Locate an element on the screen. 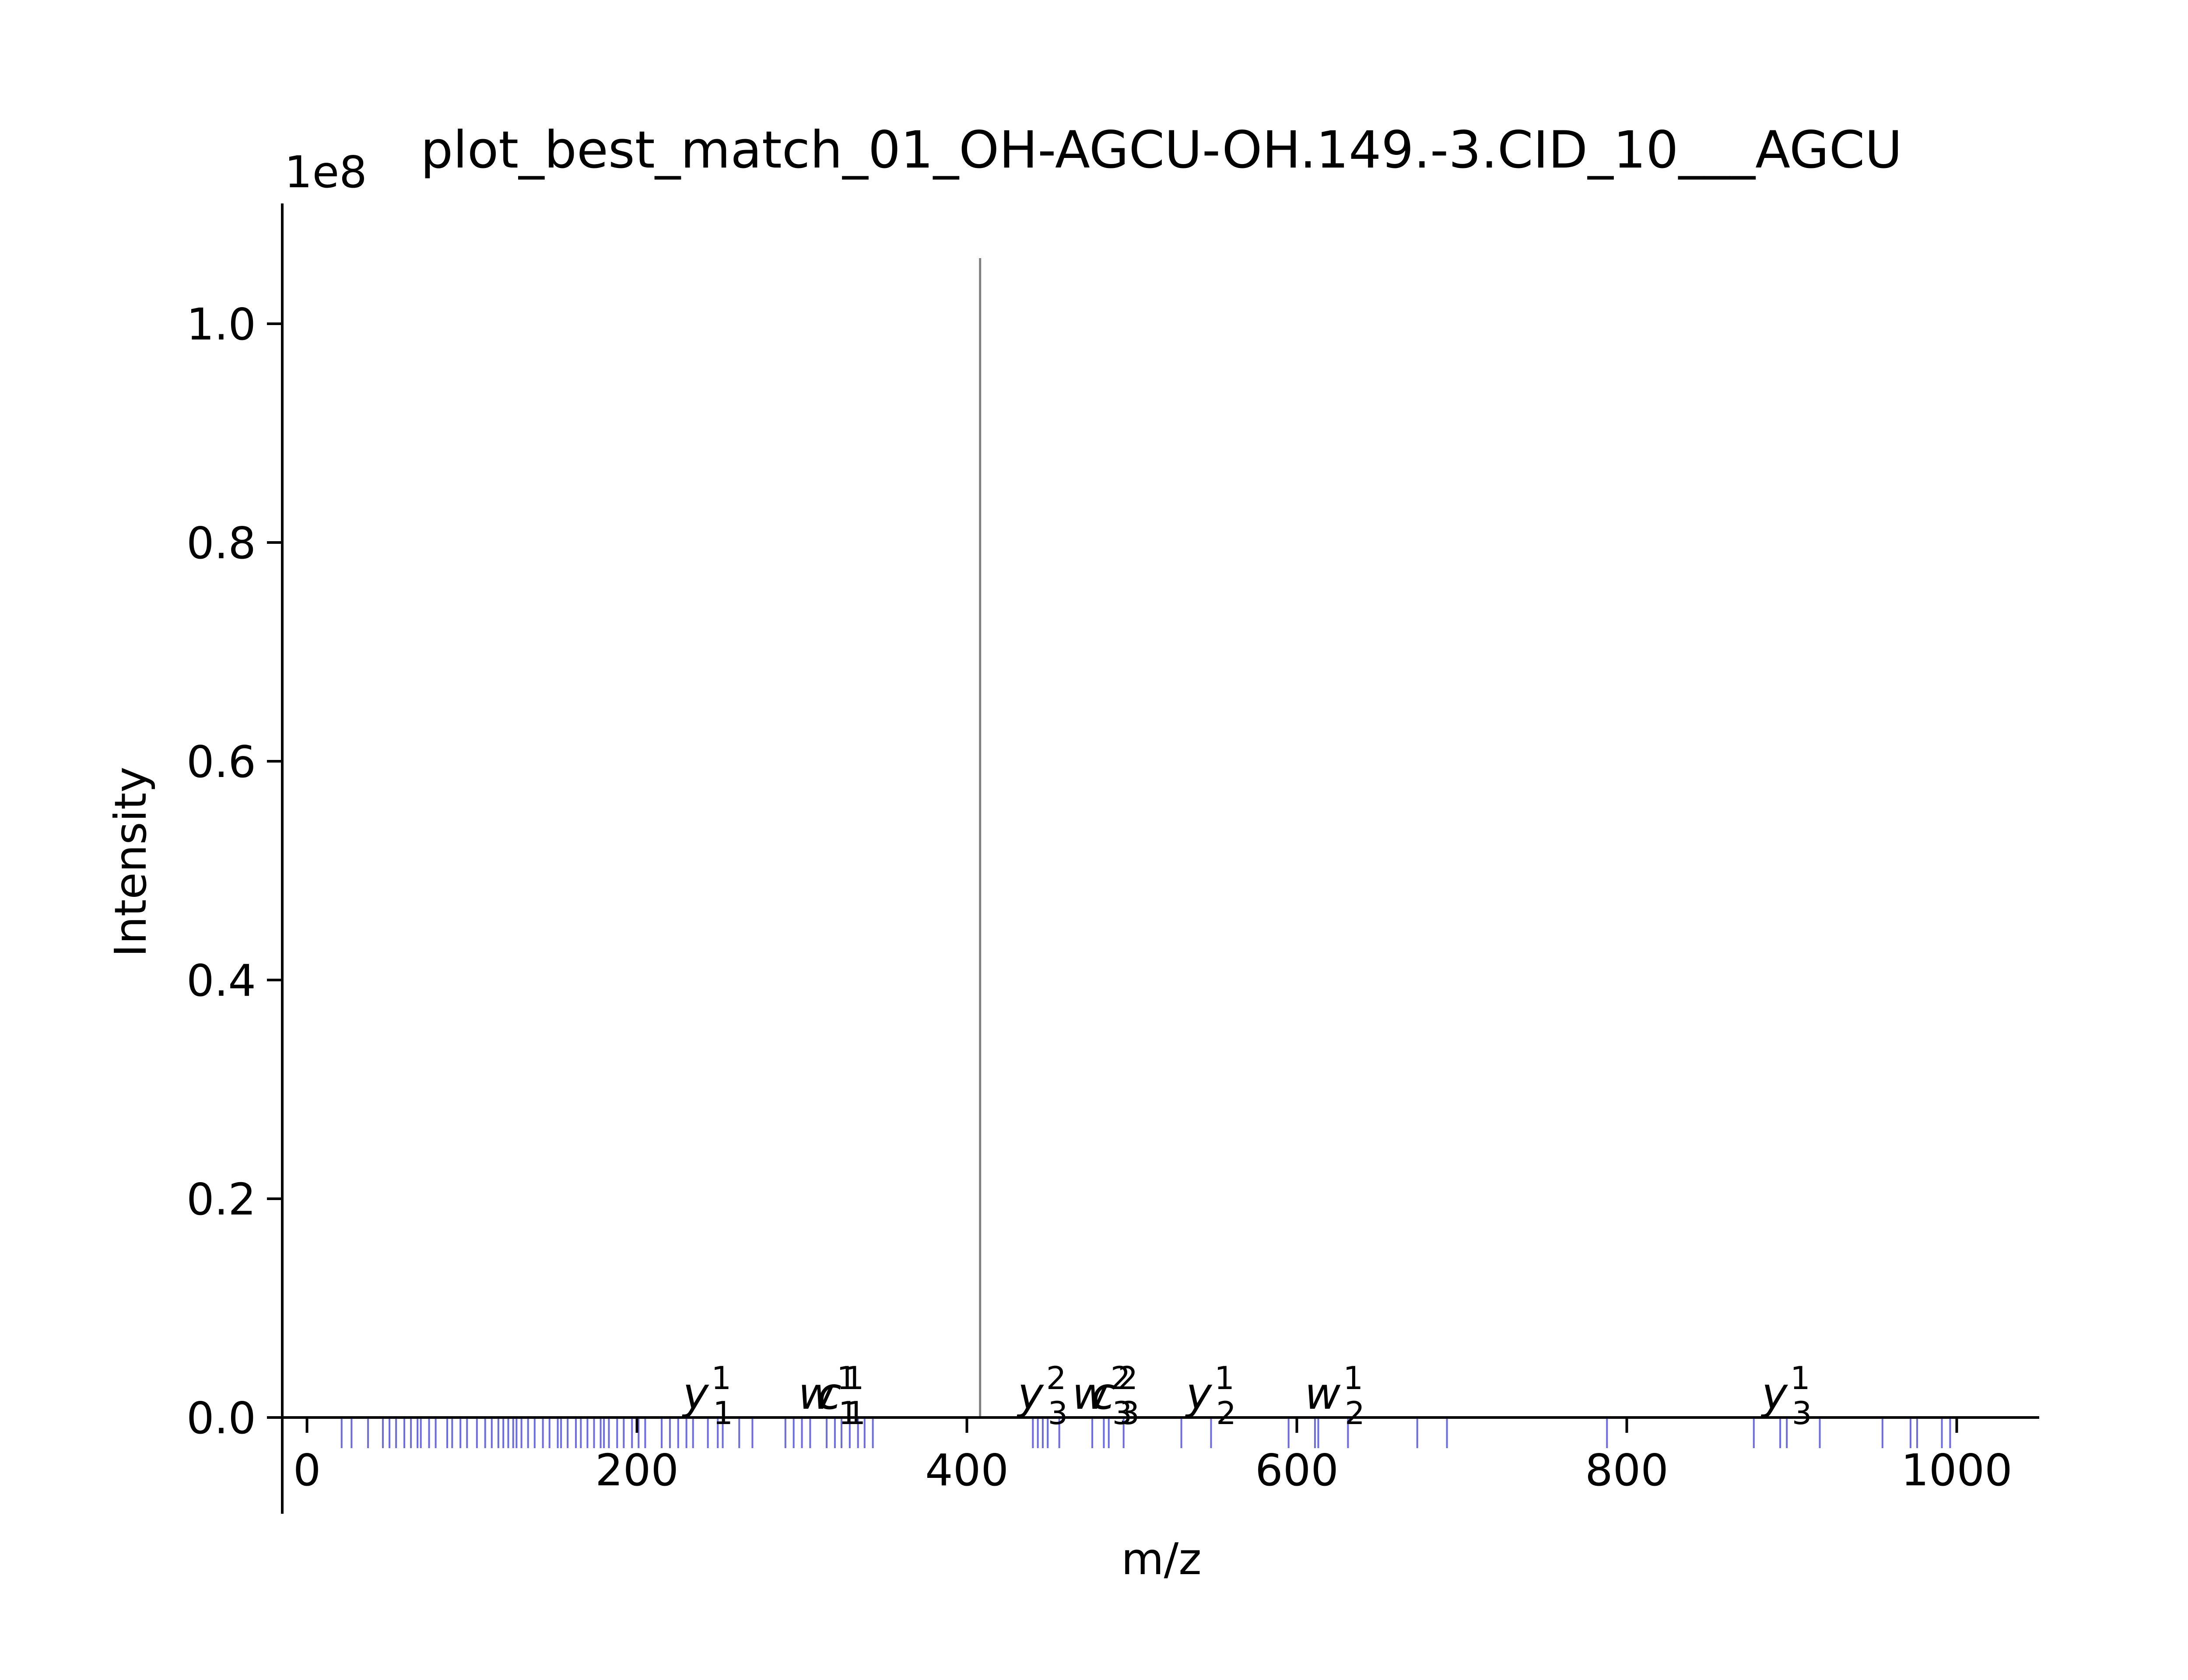  ion-annotation: y1 3 is located at coordinates (1786, 1396).